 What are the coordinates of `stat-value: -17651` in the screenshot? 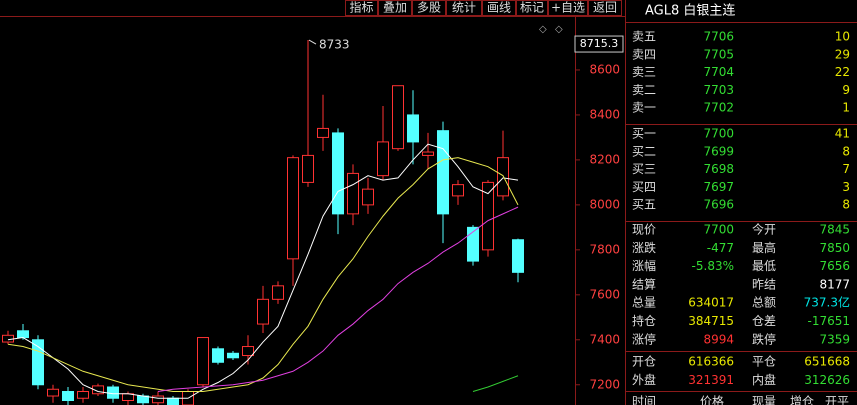 It's located at (828, 321).